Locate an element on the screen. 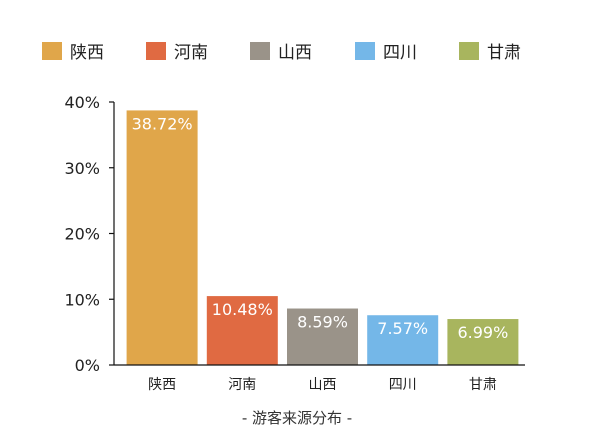 The height and width of the screenshot is (443, 594). y-tick-label: 0% is located at coordinates (87, 365).